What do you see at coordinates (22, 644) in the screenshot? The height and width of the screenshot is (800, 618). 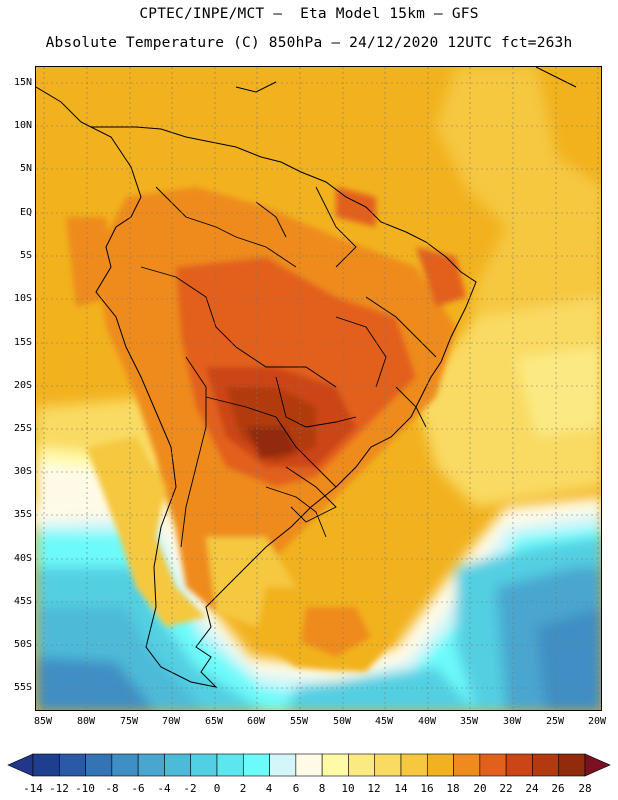 I see `lat-label: 50S` at bounding box center [22, 644].